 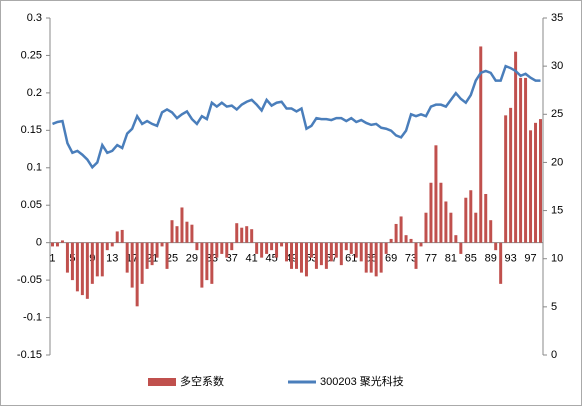 I want to click on y2-tick-label: 10, so click(x=557, y=259).